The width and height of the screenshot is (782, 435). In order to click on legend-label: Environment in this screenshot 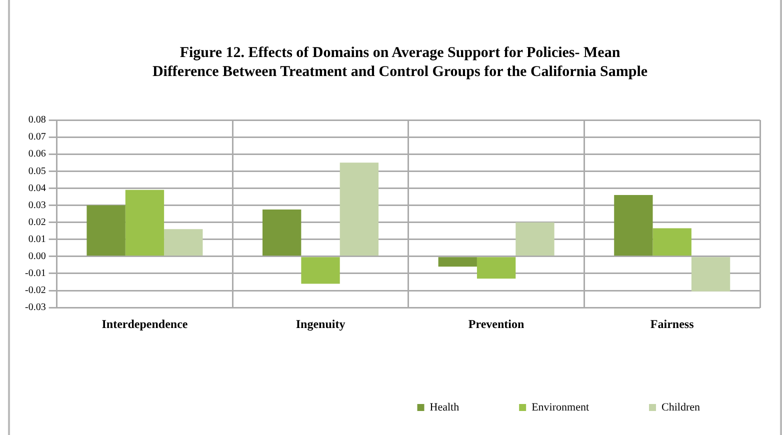, I will do `click(561, 407)`.